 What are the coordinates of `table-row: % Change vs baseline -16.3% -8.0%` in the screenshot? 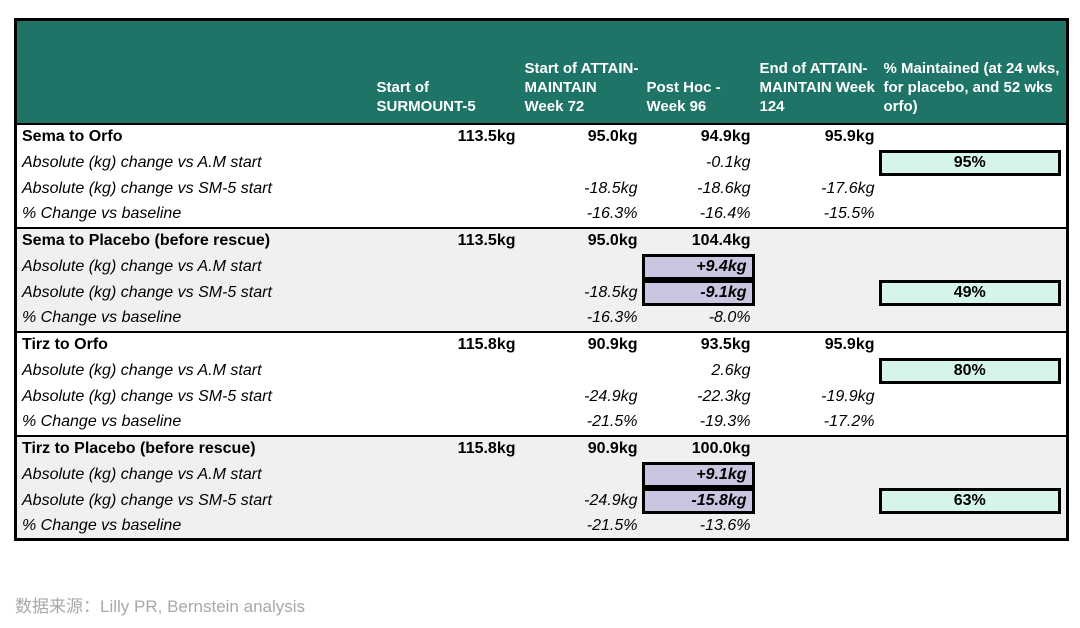 It's located at (541, 318).